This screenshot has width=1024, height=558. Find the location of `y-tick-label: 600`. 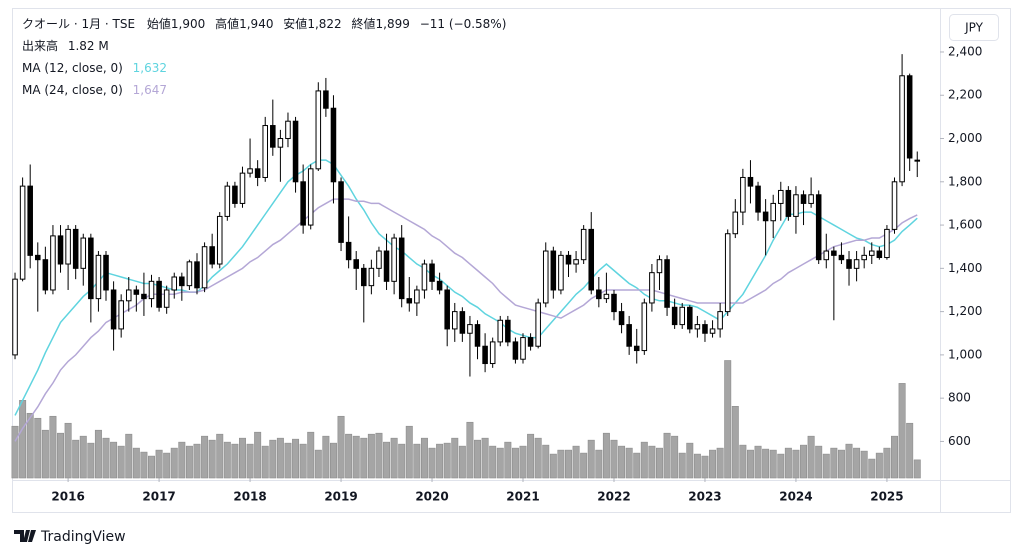

y-tick-label: 600 is located at coordinates (959, 441).